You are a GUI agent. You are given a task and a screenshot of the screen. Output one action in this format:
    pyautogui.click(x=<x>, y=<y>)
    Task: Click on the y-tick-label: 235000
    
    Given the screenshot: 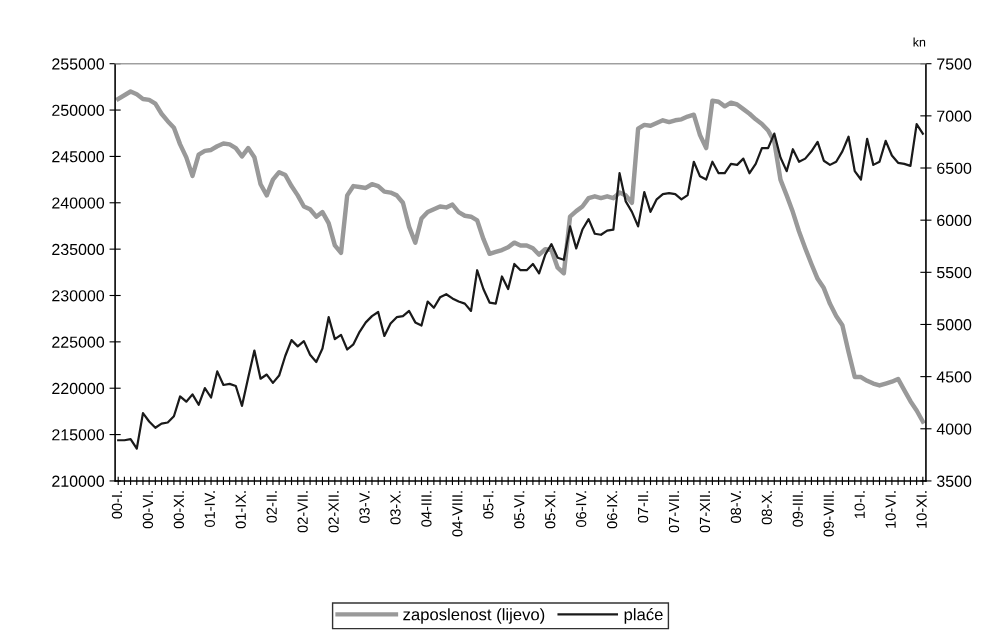 What is the action you would take?
    pyautogui.click(x=78, y=249)
    